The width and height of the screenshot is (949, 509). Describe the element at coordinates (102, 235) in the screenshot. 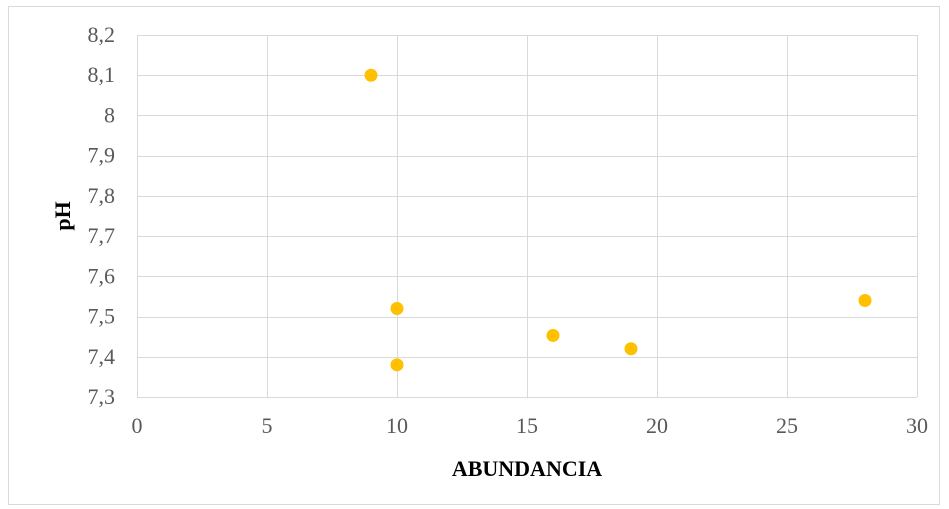

I see `y-tick-label: 7,7` at that location.